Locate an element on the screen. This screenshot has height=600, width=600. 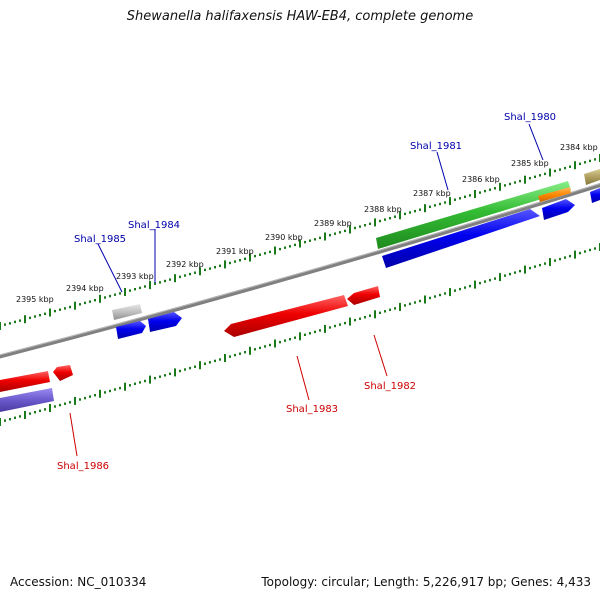
gene-label-shal-1980: Shal_1980 is located at coordinates (530, 117).